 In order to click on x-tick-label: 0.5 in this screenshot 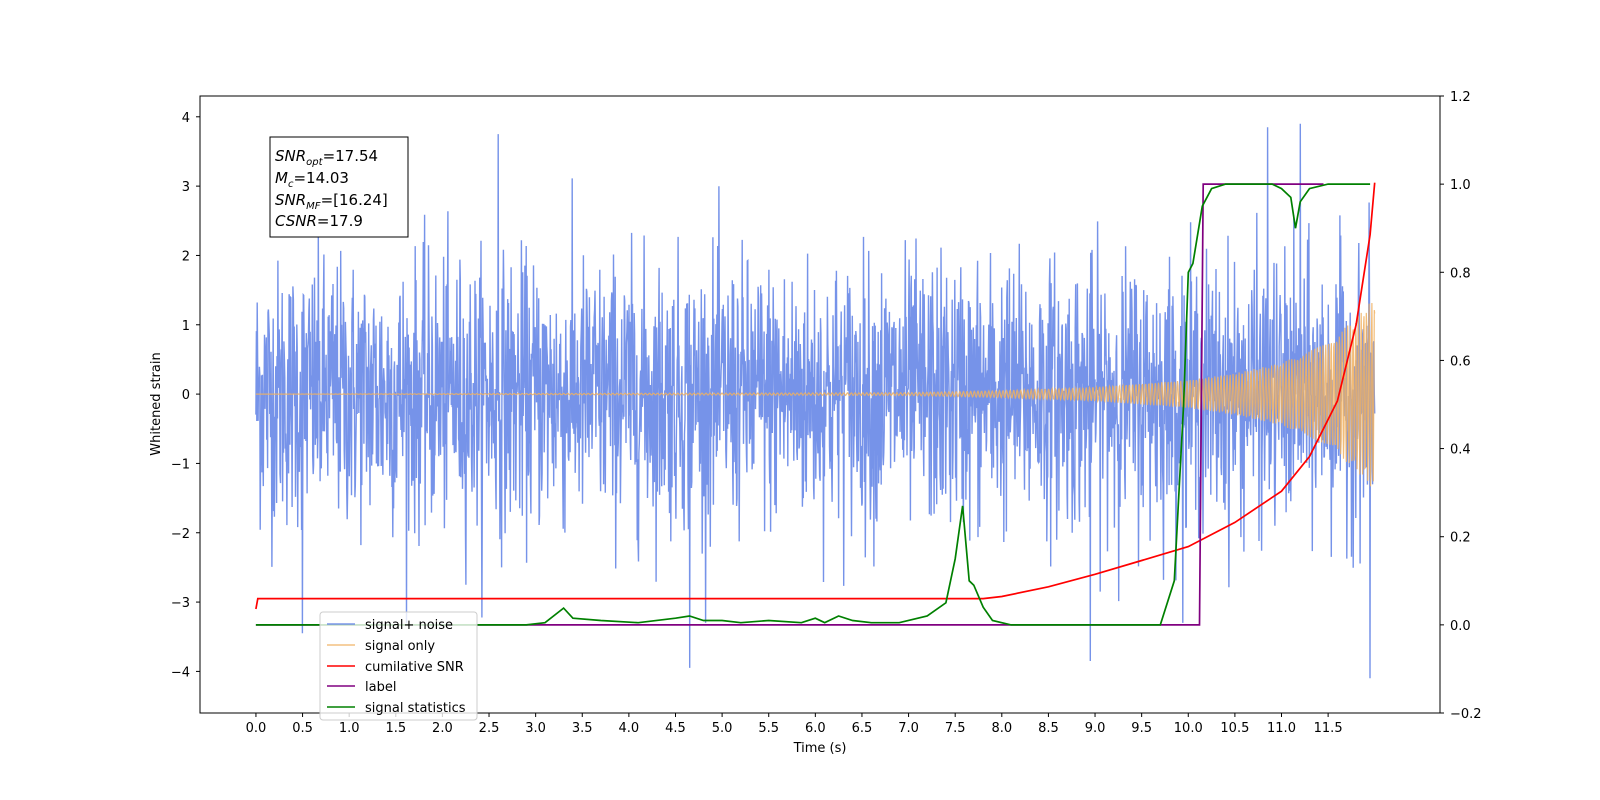, I will do `click(302, 728)`.